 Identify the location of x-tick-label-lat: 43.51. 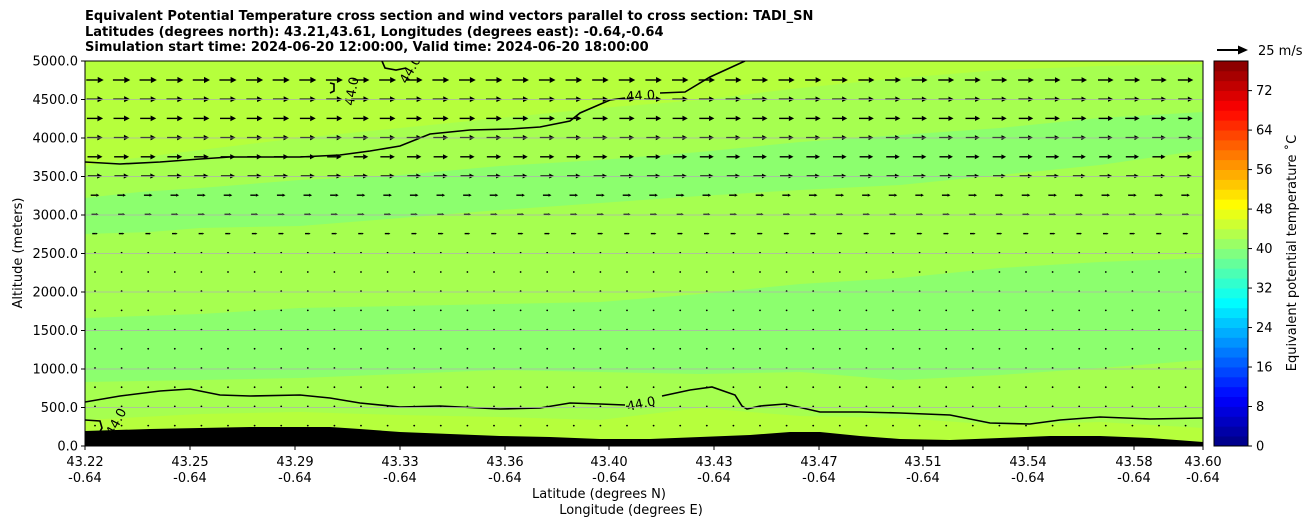
(922, 462).